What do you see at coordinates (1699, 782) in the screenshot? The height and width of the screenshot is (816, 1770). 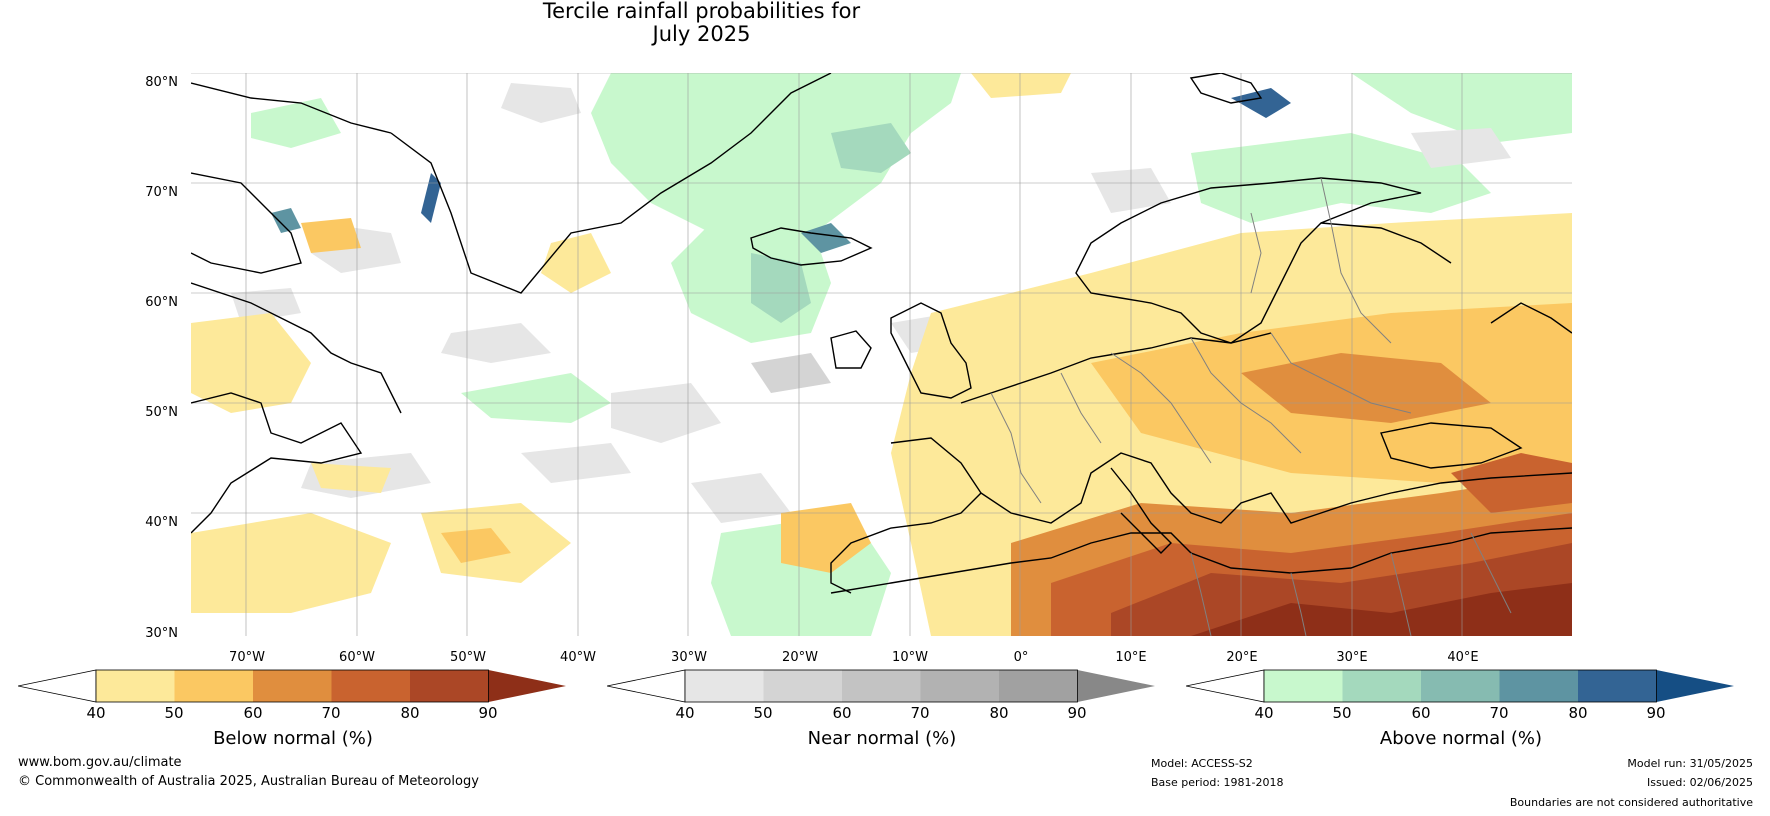 I see `footer-issued: Issued: 02/06/2025` at bounding box center [1699, 782].